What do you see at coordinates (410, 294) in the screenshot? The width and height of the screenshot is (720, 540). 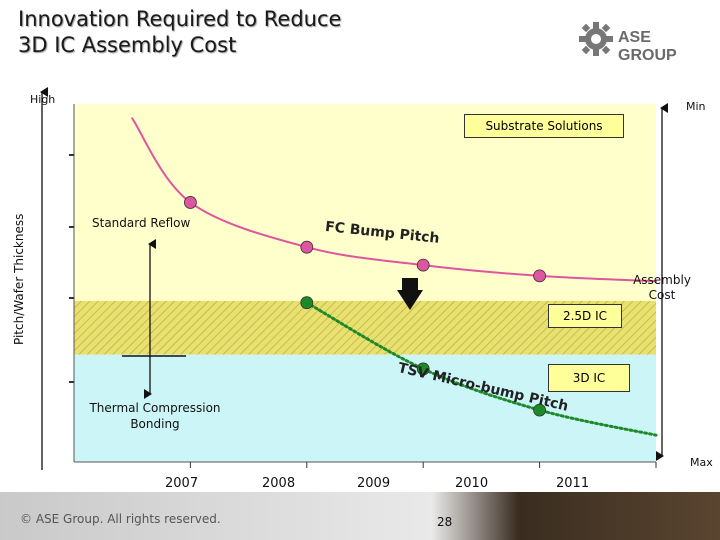 I see `downward-arrow-icon` at bounding box center [410, 294].